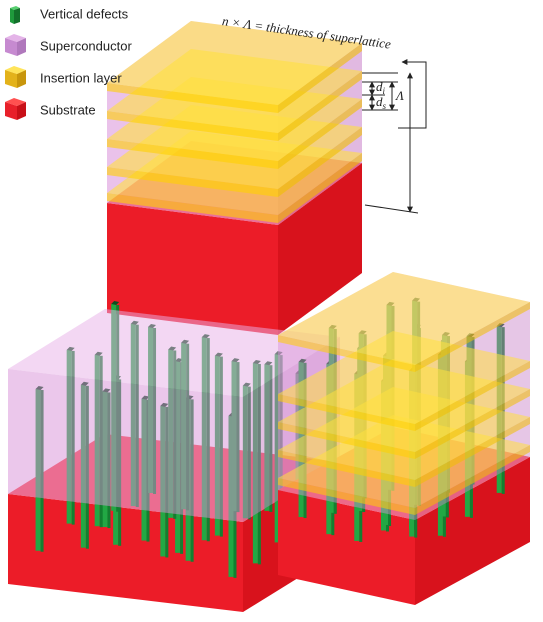 The height and width of the screenshot is (622, 543). I want to click on legend-label: Superconductor, so click(86, 45).